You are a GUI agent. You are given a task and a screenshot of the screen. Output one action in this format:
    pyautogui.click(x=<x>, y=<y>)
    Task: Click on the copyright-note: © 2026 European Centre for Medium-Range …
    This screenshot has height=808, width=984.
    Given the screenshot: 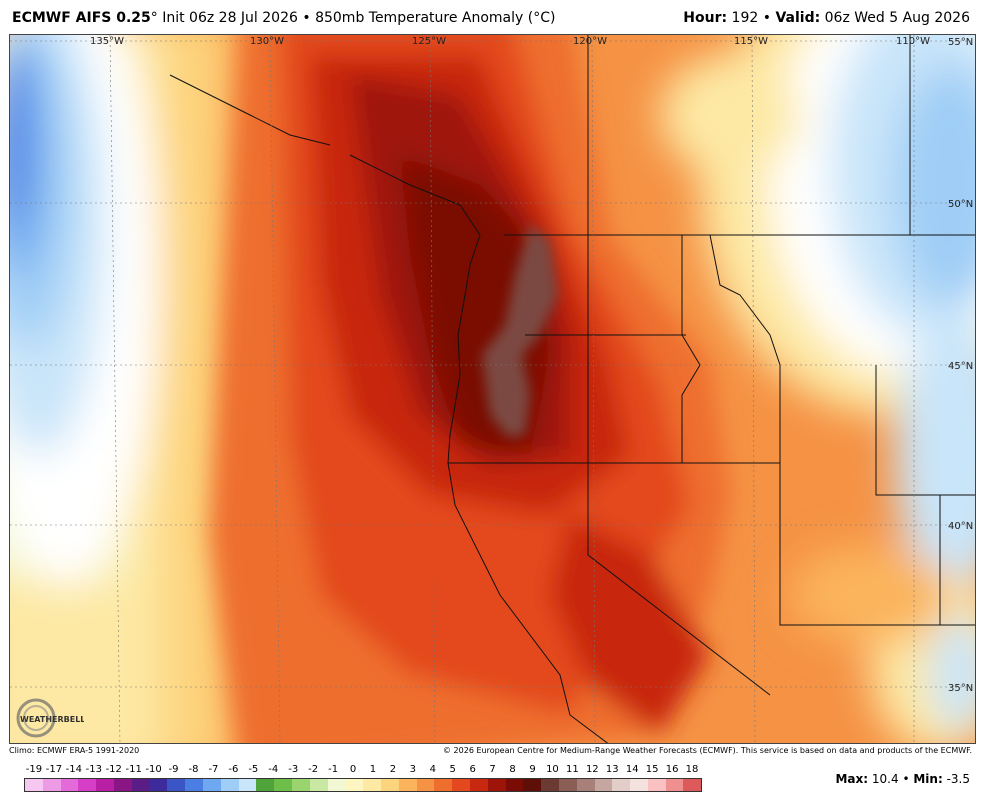 What is the action you would take?
    pyautogui.click(x=707, y=750)
    